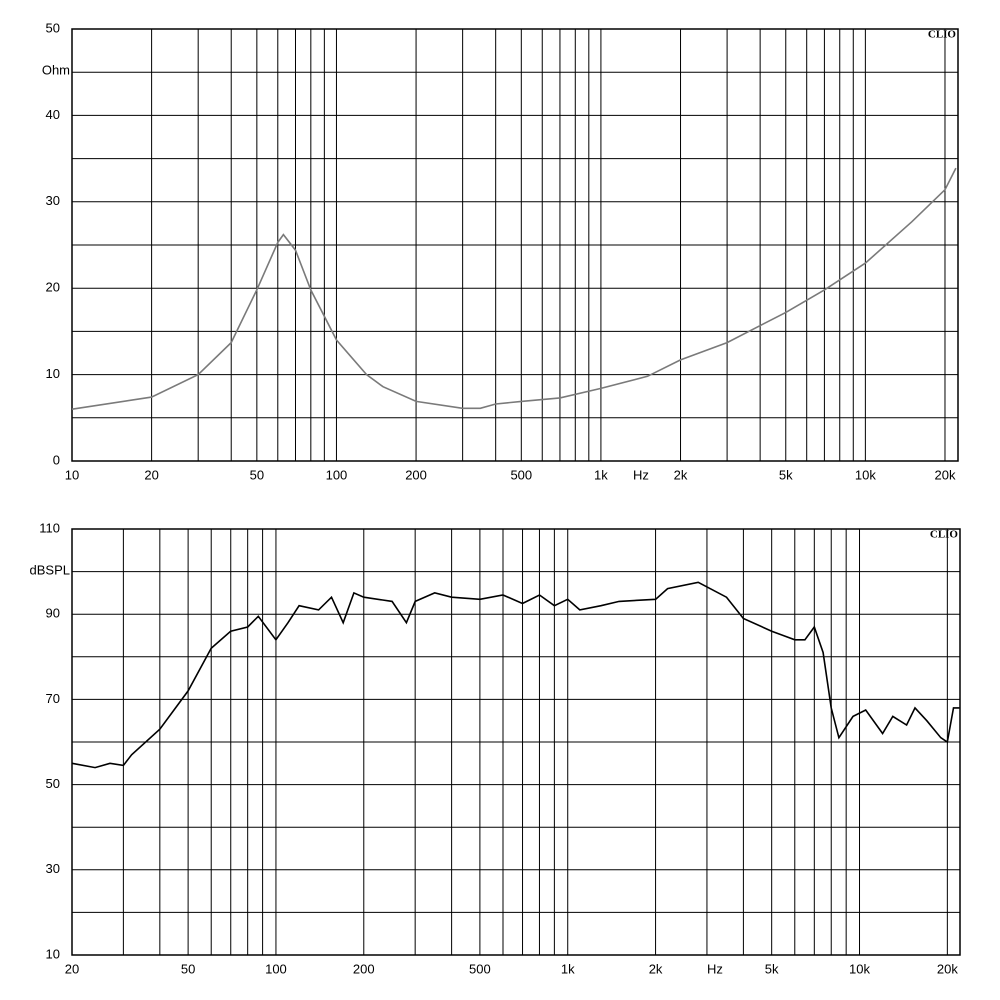 This screenshot has height=1000, width=1000. Describe the element at coordinates (53, 613) in the screenshot. I see `y-tick-label: 90` at that location.